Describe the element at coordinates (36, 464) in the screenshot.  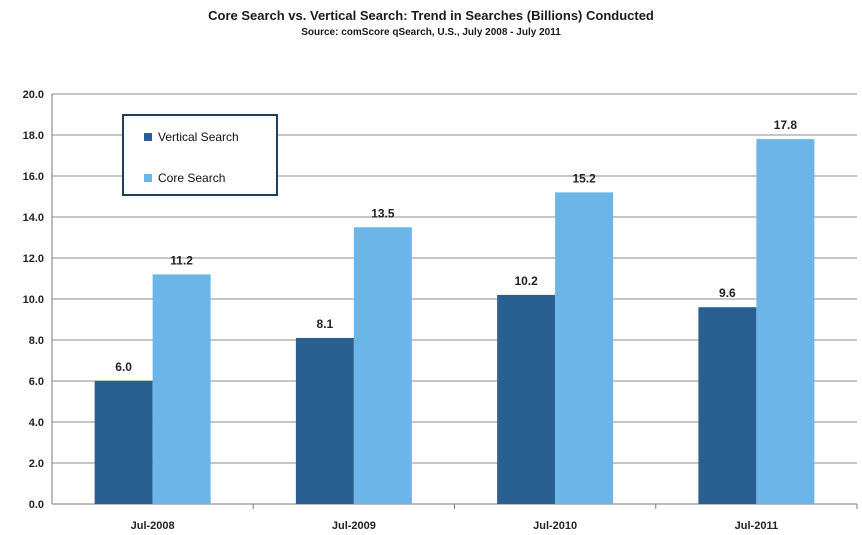
I see `y-tick-label: 2.0` at that location.